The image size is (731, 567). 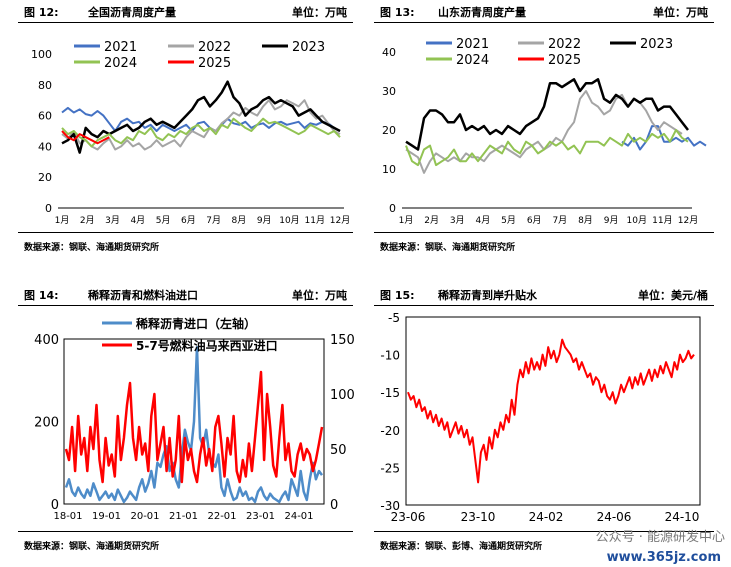 I want to click on y-left-tick-label: 400, so click(x=46, y=340).